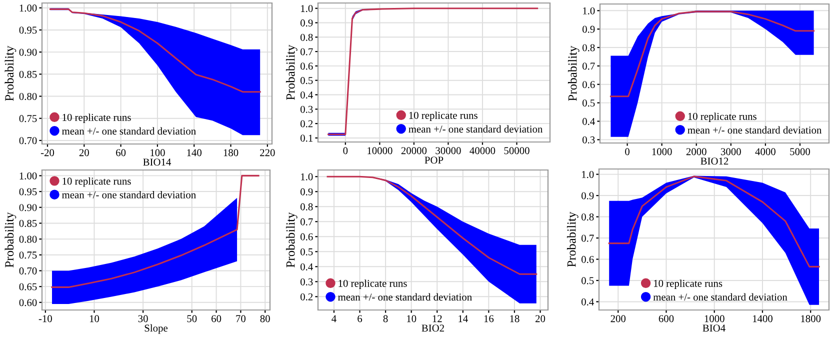 The image size is (831, 338). Describe the element at coordinates (334, 318) in the screenshot. I see `x-tick-label: 4` at that location.